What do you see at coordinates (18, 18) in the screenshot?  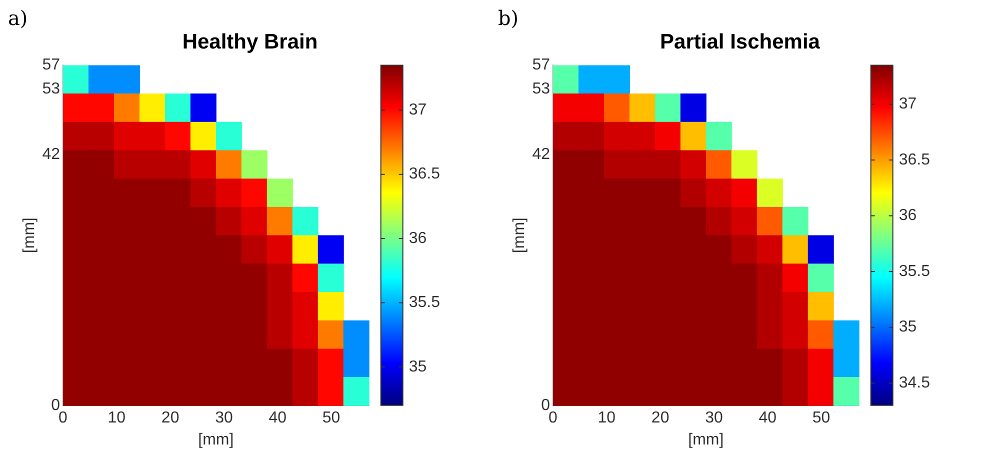 I see `text: a)` at bounding box center [18, 18].